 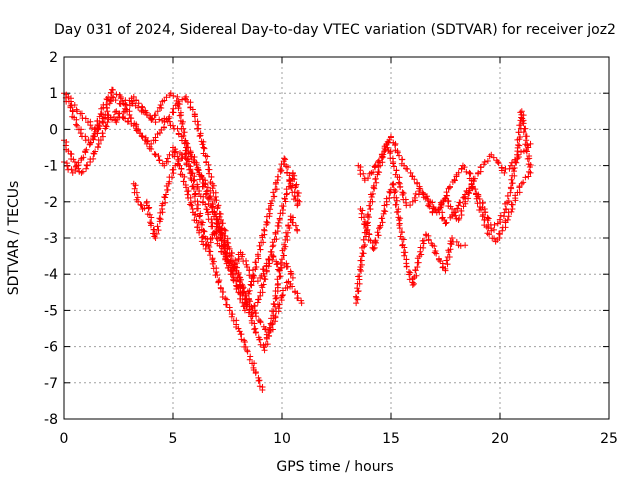 I want to click on y-tick-label: -3, so click(x=51, y=239).